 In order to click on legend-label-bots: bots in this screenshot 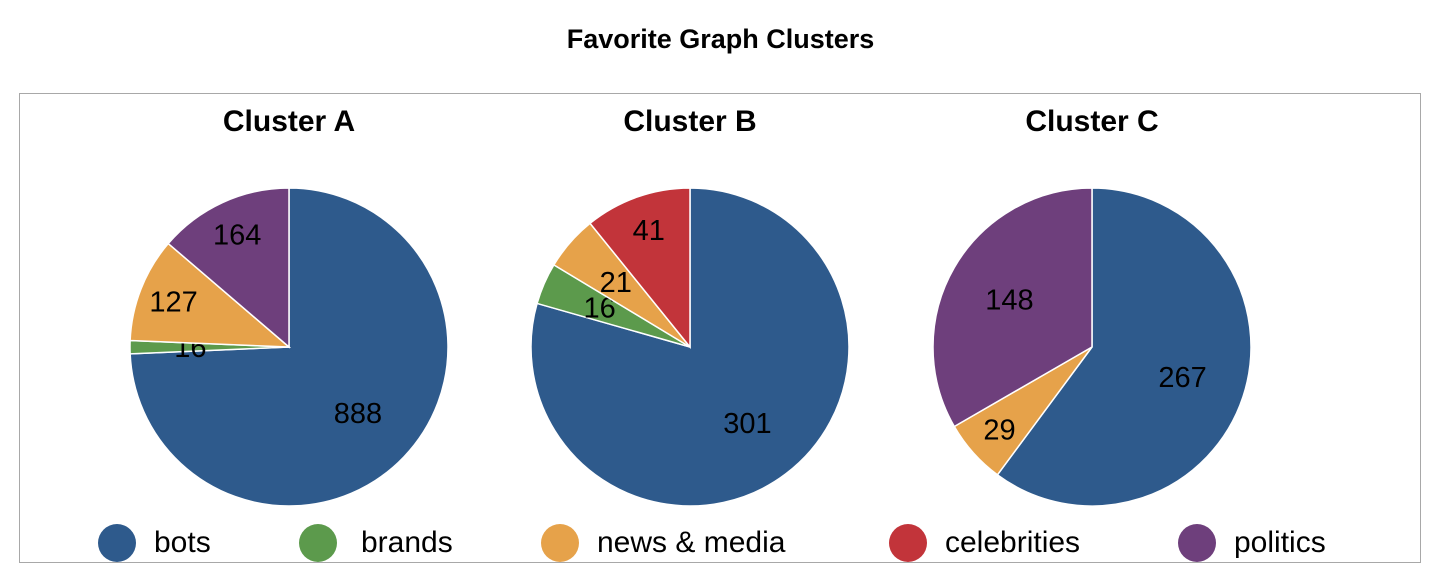, I will do `click(182, 542)`.